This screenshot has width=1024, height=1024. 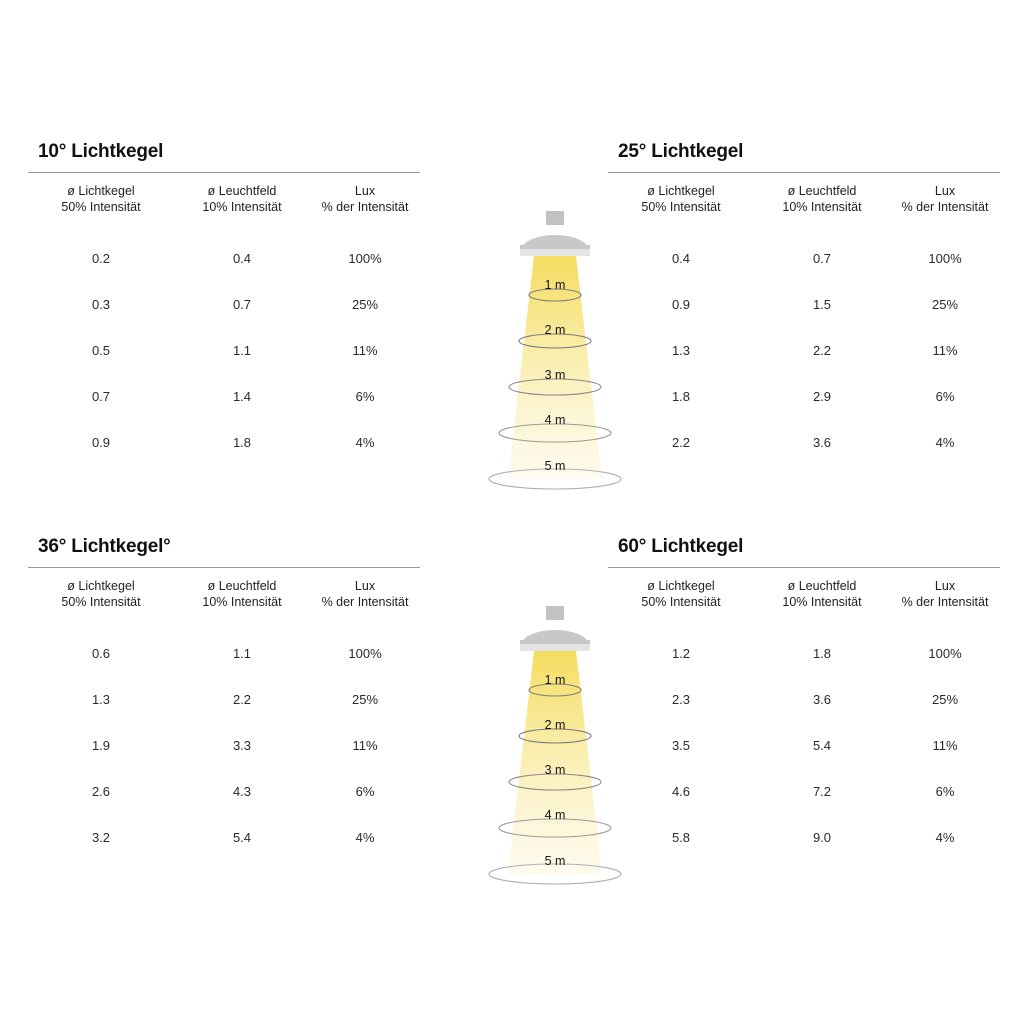 I want to click on distance-label-3m: 3 m, so click(x=555, y=770).